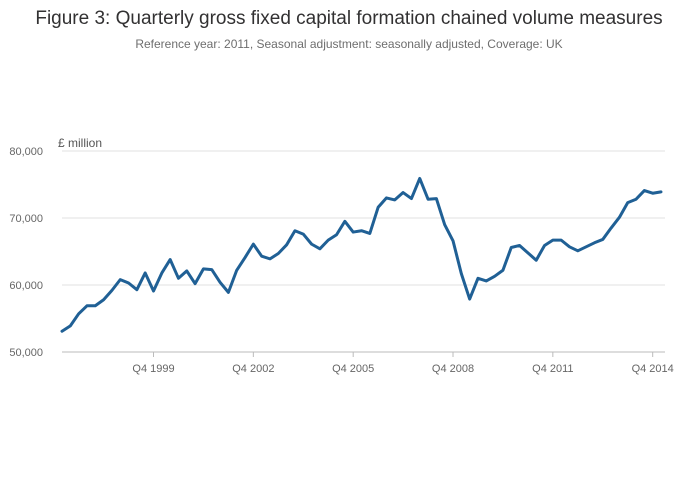 This screenshot has height=502, width=700. Describe the element at coordinates (253, 369) in the screenshot. I see `x-tick-label: Q4 2002` at that location.